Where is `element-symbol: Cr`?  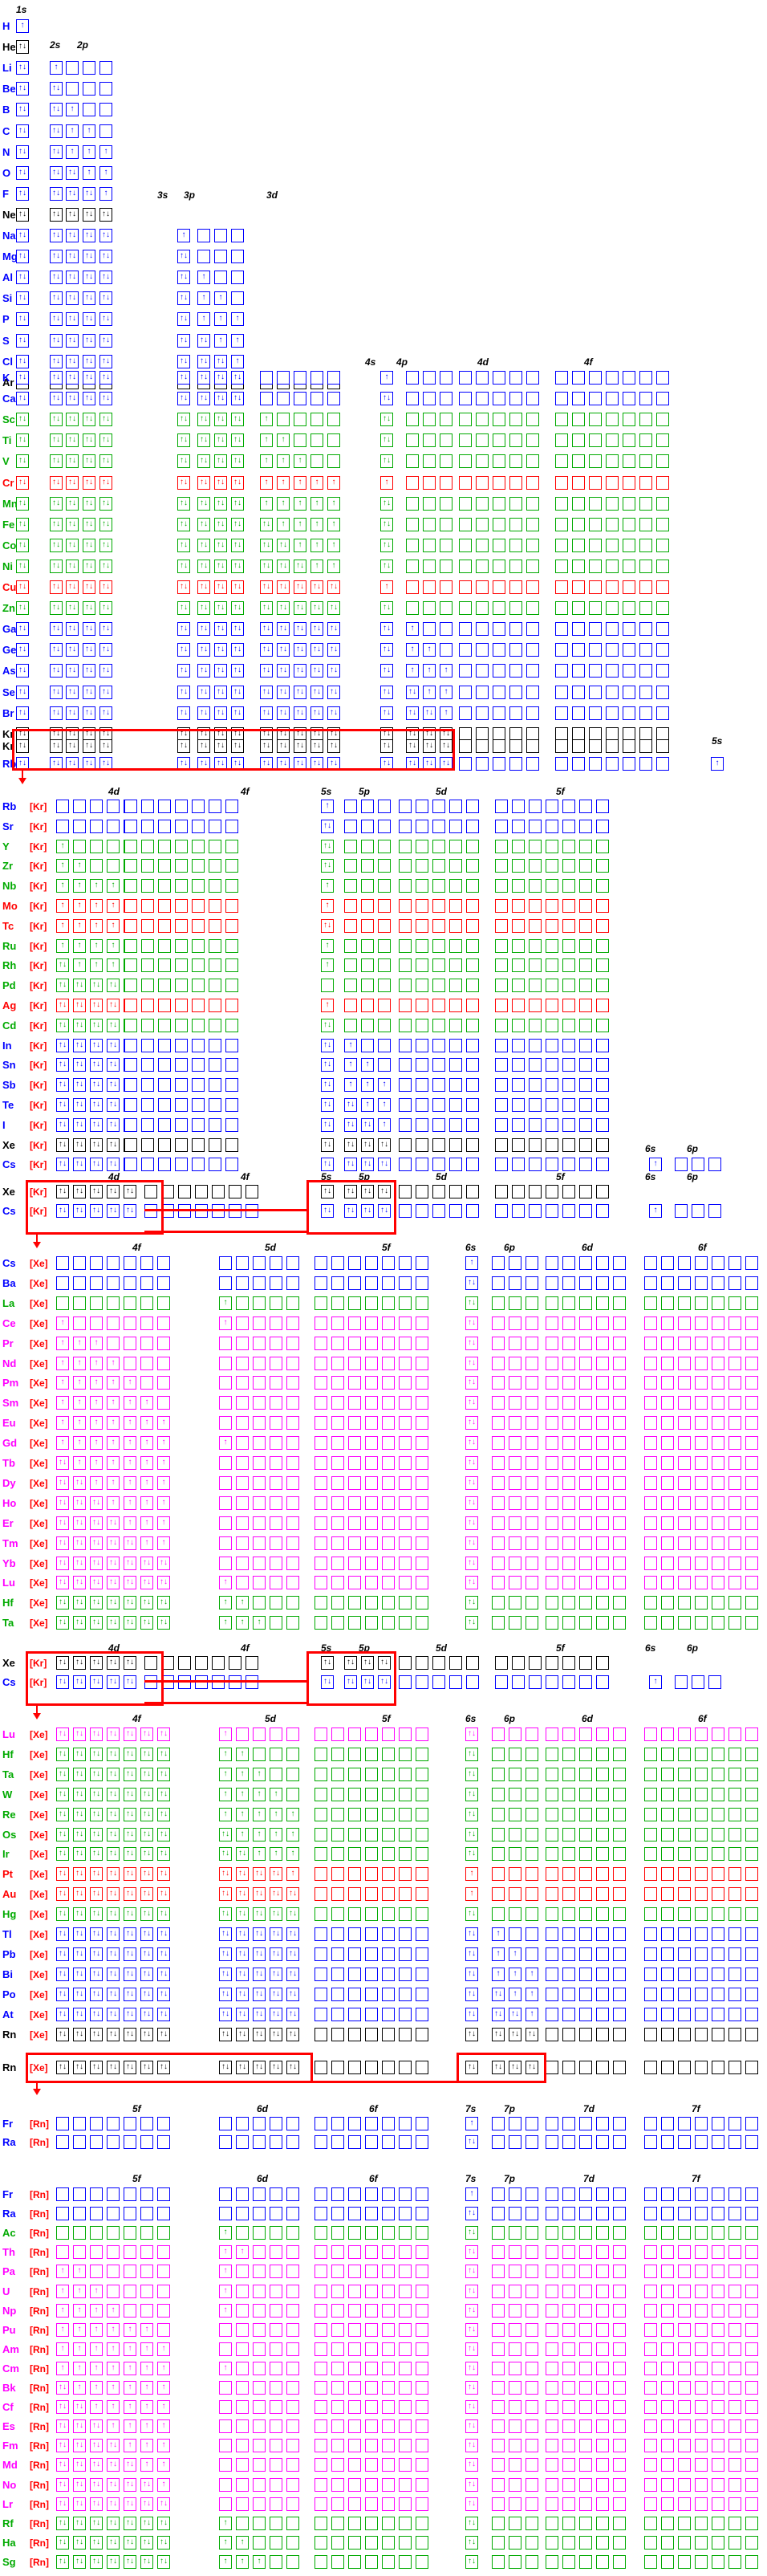
element-symbol: Cr is located at coordinates (8, 482).